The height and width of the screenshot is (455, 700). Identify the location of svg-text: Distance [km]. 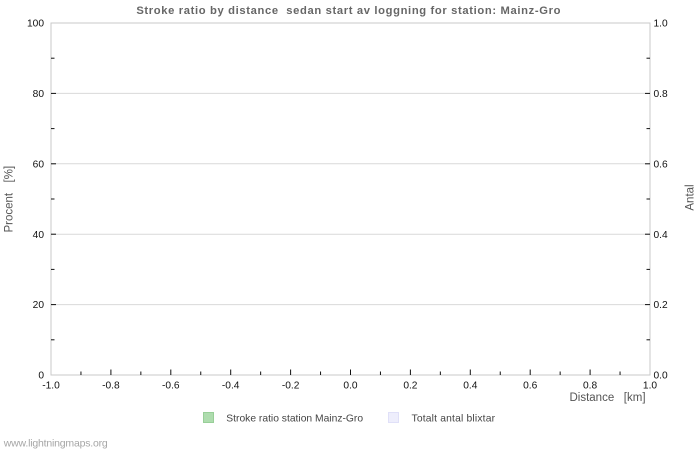
(607, 398).